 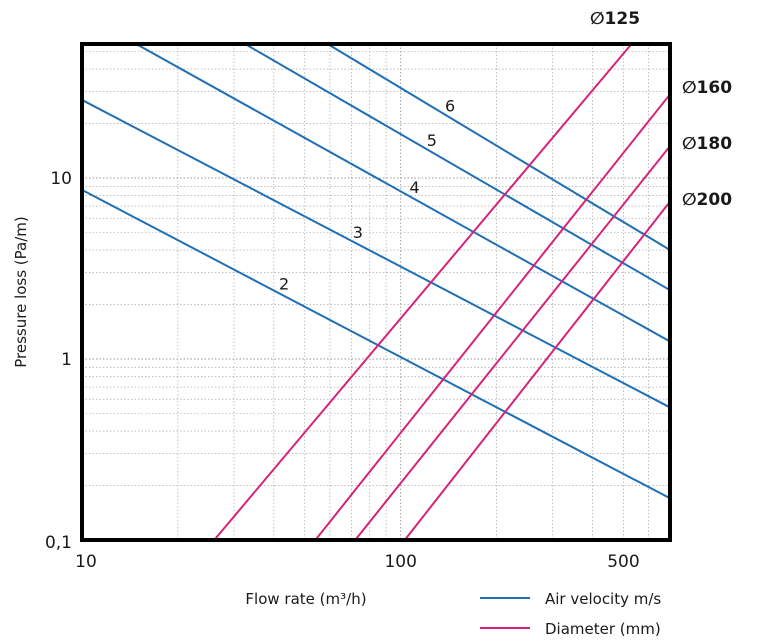 What do you see at coordinates (358, 232) in the screenshot?
I see `velocity-label-3: 3` at bounding box center [358, 232].